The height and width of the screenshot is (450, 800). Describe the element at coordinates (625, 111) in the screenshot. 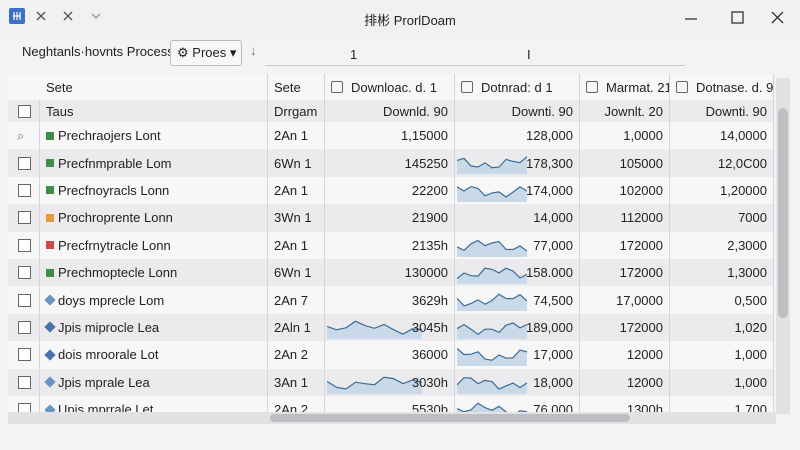

I see `column-header: Jownlt. 20` at that location.